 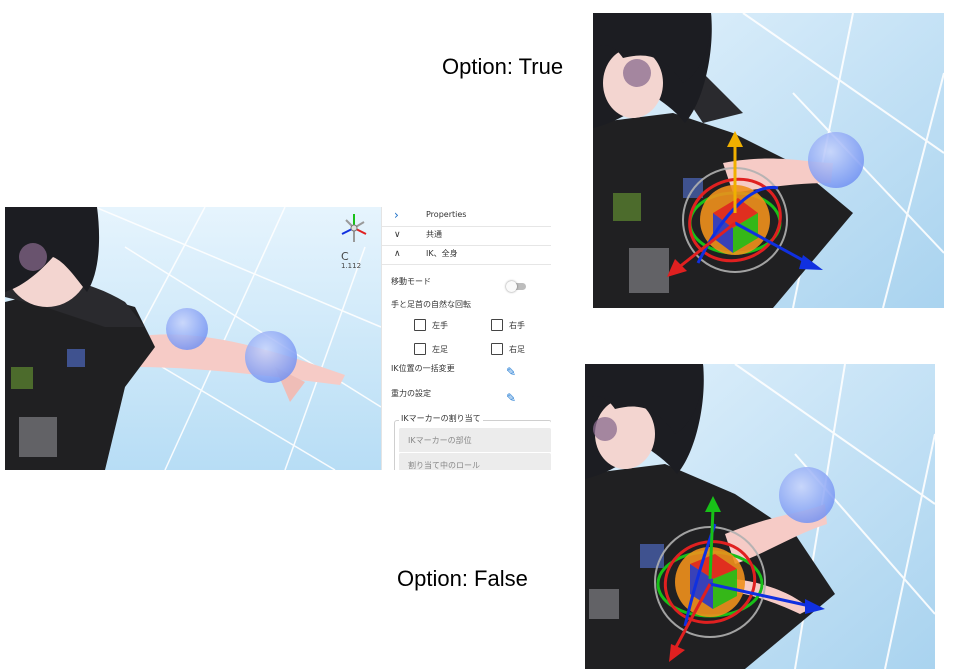 What do you see at coordinates (497, 325) in the screenshot?
I see `right-hand-checkbox` at bounding box center [497, 325].